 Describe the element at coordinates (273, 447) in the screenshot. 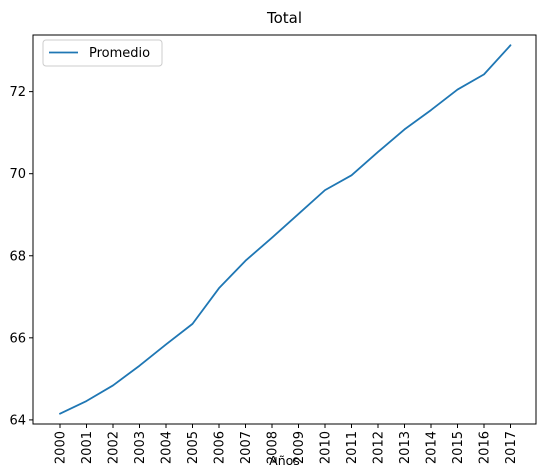

I see `x-tick-label: 2008` at that location.